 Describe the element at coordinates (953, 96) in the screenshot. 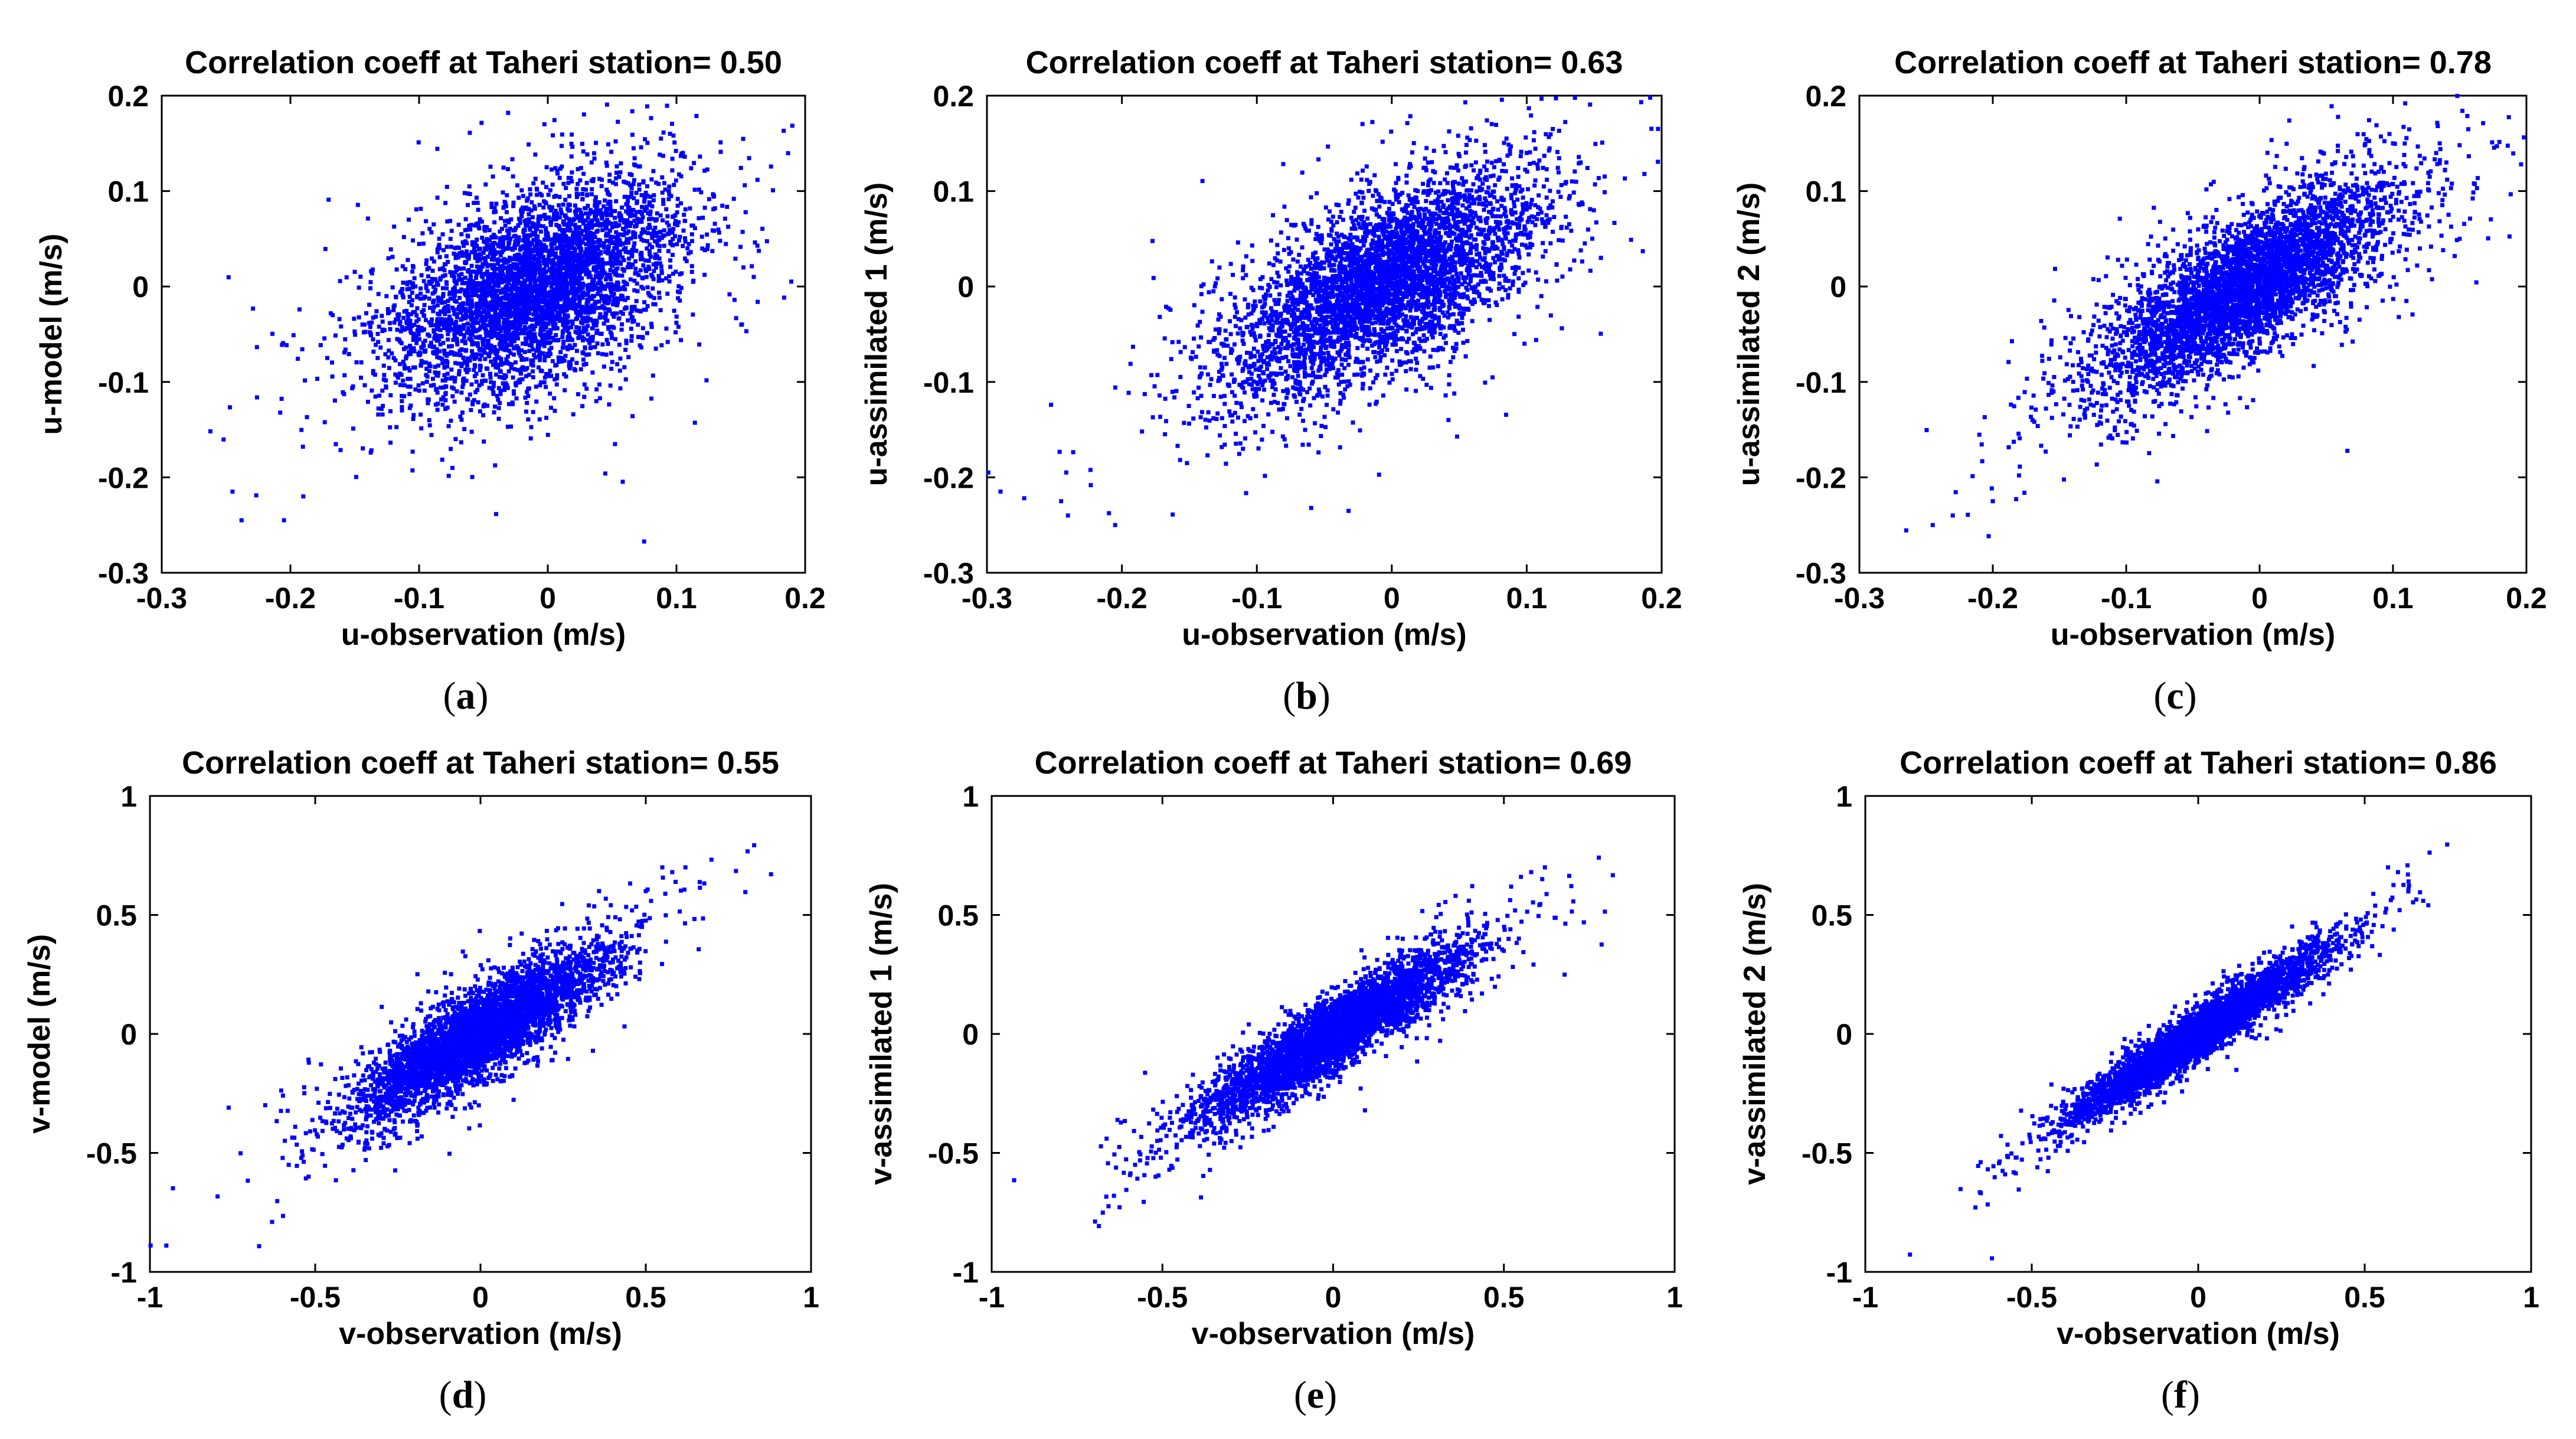

I see `y-tick-label: 0.2` at that location.